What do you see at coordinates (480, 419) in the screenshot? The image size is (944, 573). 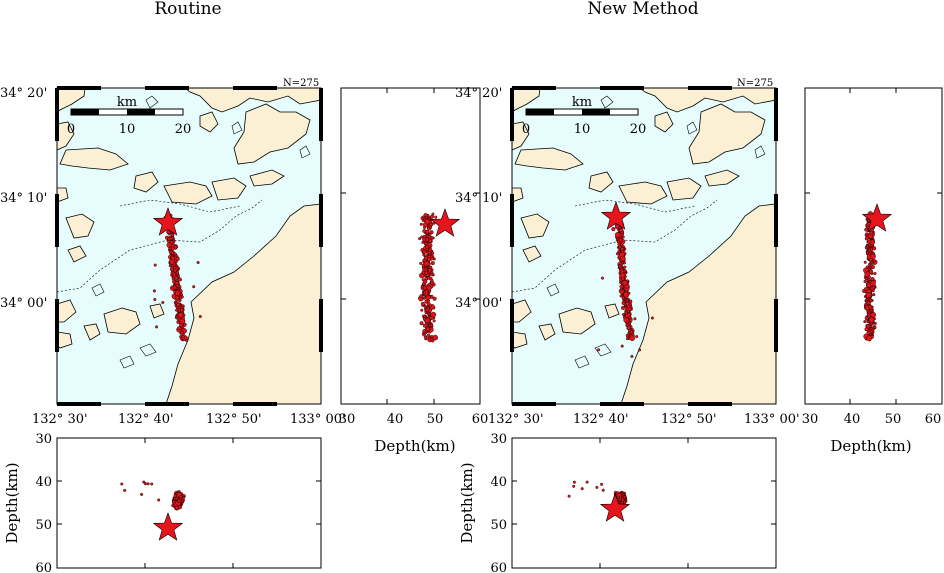 I see `depth-tick: 60` at bounding box center [480, 419].